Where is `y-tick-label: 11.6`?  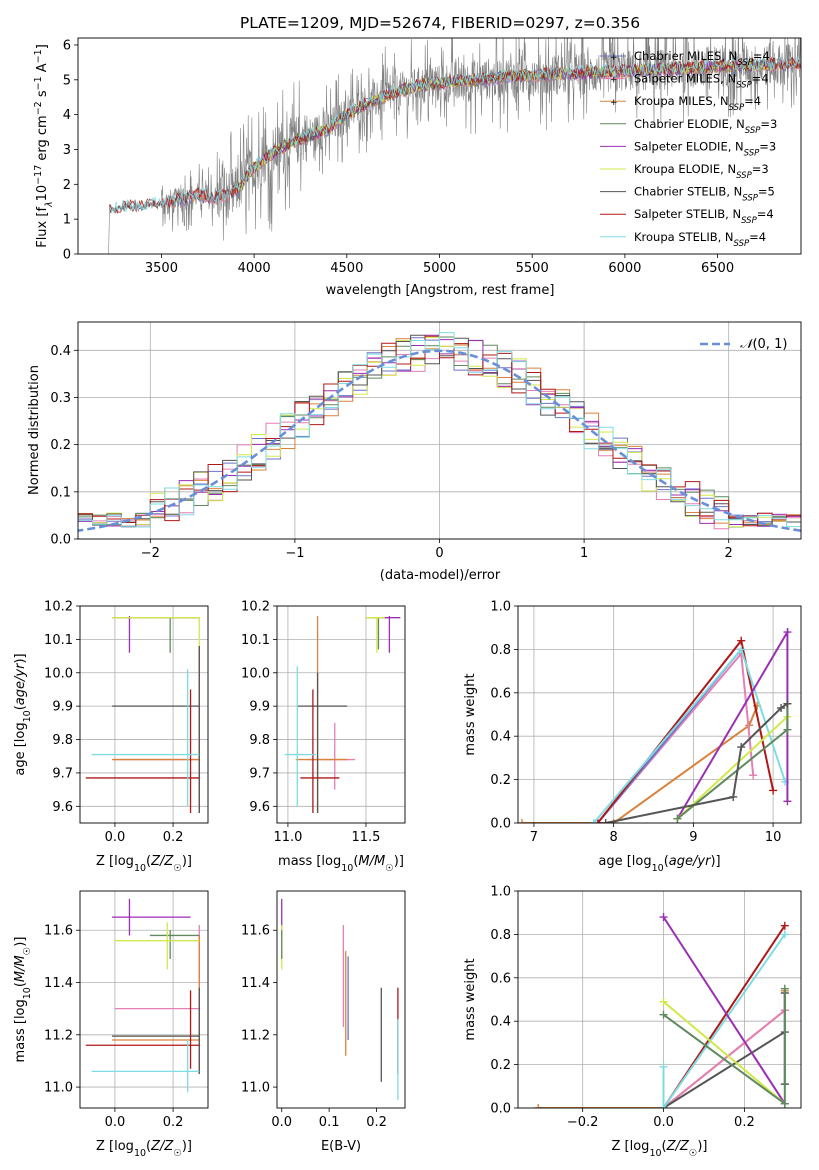
y-tick-label: 11.6 is located at coordinates (255, 931).